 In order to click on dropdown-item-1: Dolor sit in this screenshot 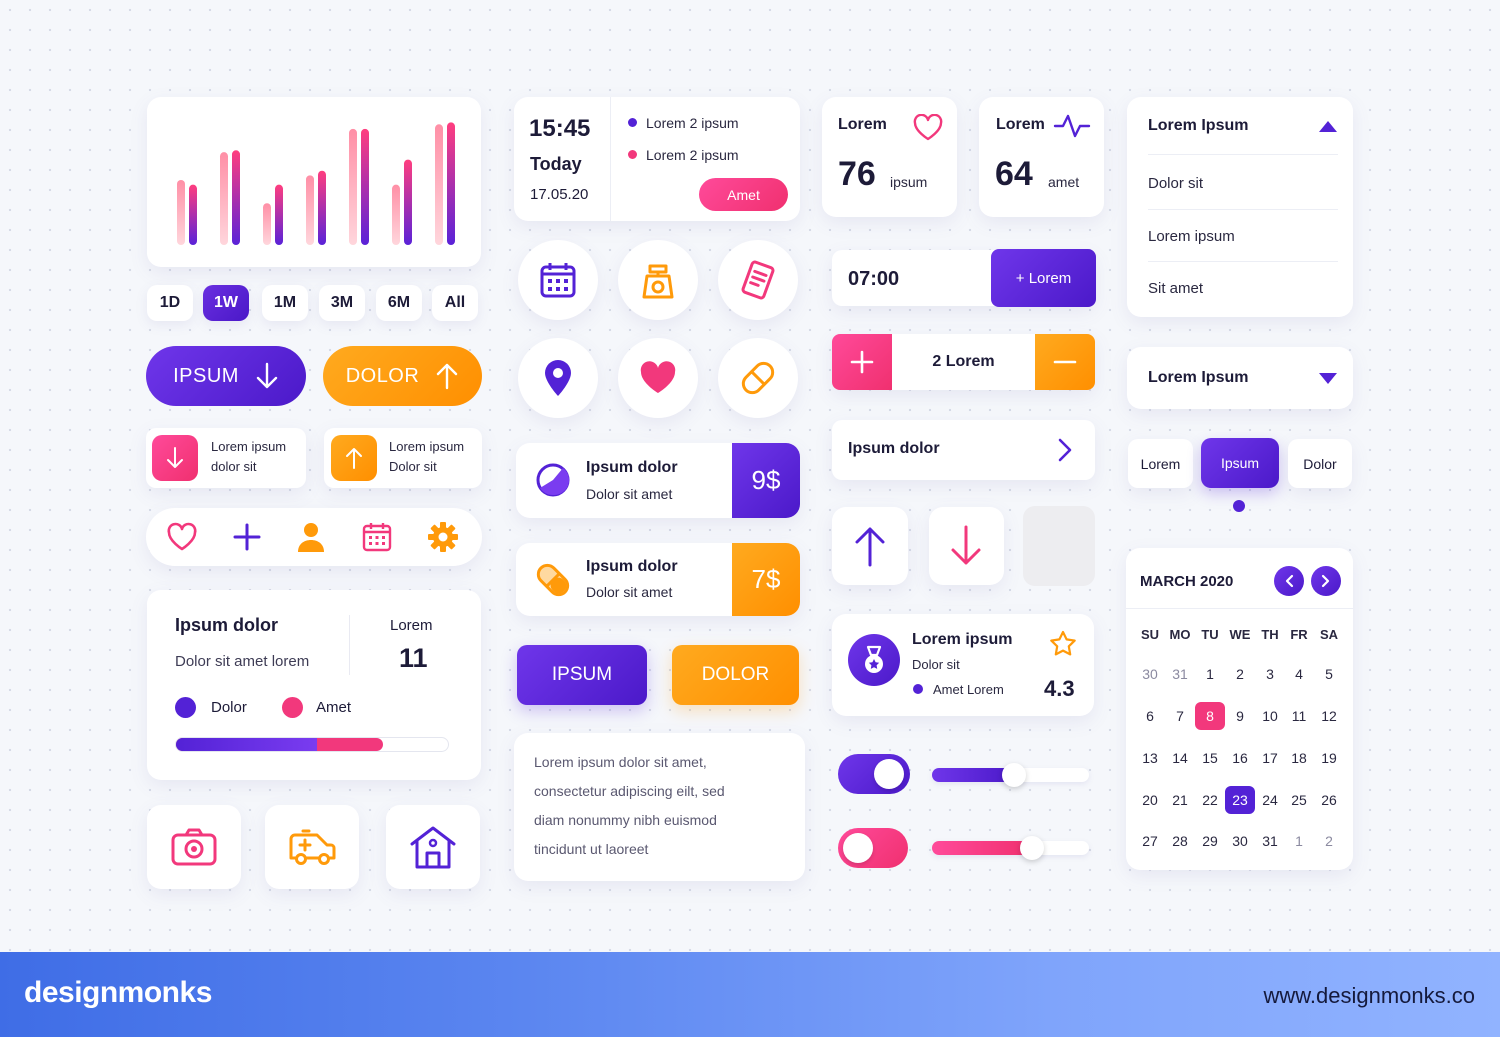, I will do `click(1176, 183)`.